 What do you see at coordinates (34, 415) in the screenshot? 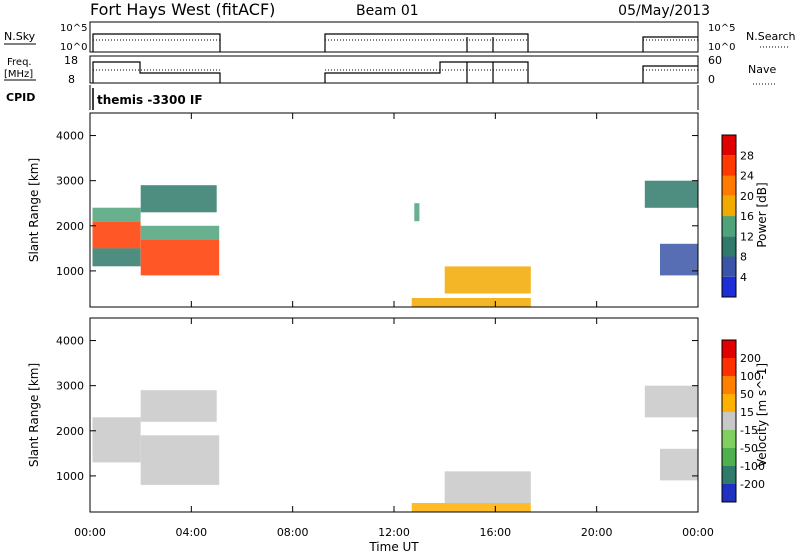
I see `velocity-ylabel: Slant Range [km]` at bounding box center [34, 415].